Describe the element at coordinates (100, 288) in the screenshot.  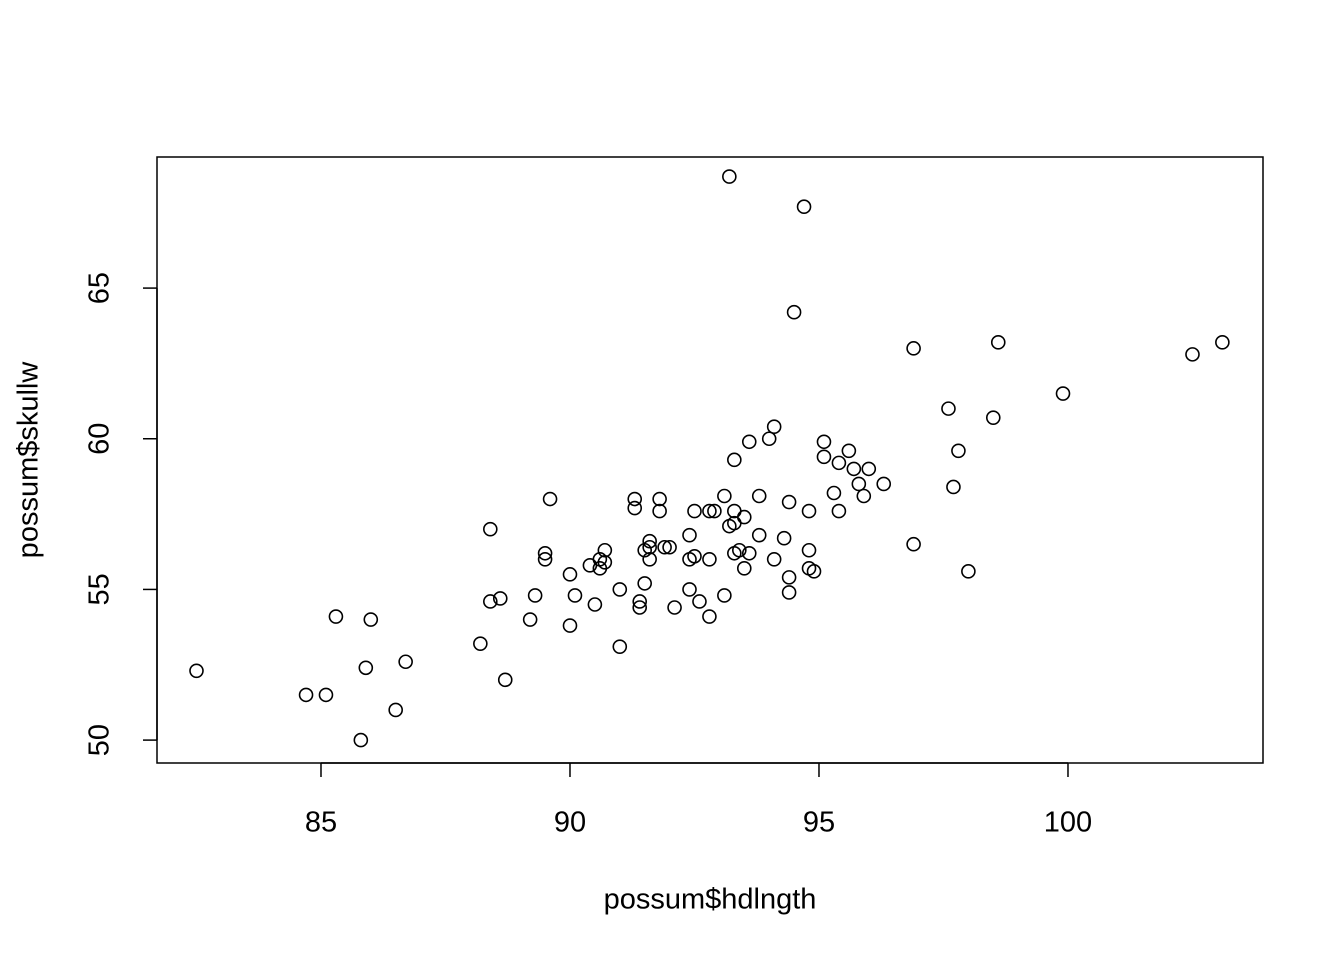
I see `y-tick-label: 65` at that location.